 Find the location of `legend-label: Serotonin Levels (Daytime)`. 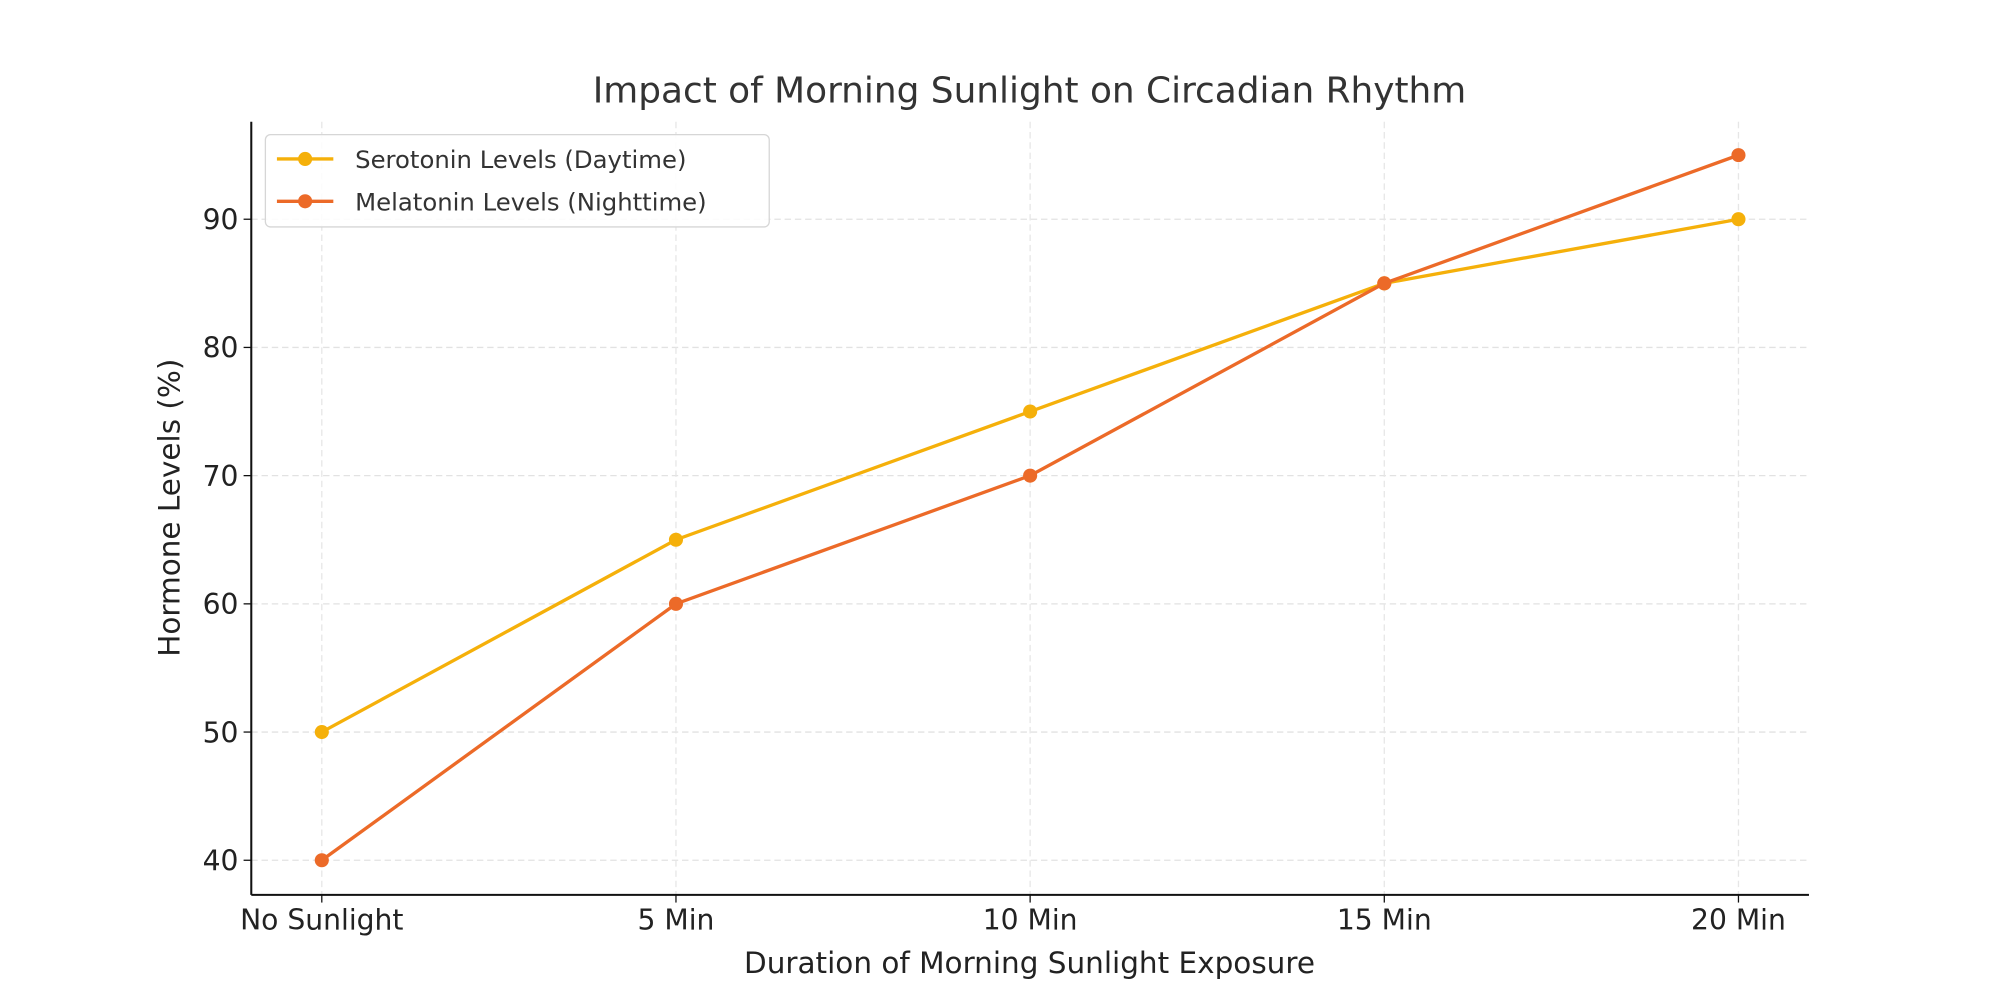

legend-label: Serotonin Levels (Daytime) is located at coordinates (520, 159).